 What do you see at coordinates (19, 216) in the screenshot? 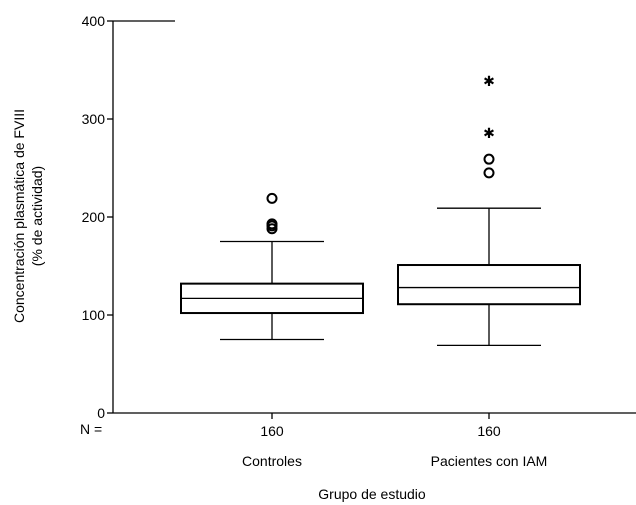
I see `y-axis-label-line1: Concentración plasmática de FVIII` at bounding box center [19, 216].